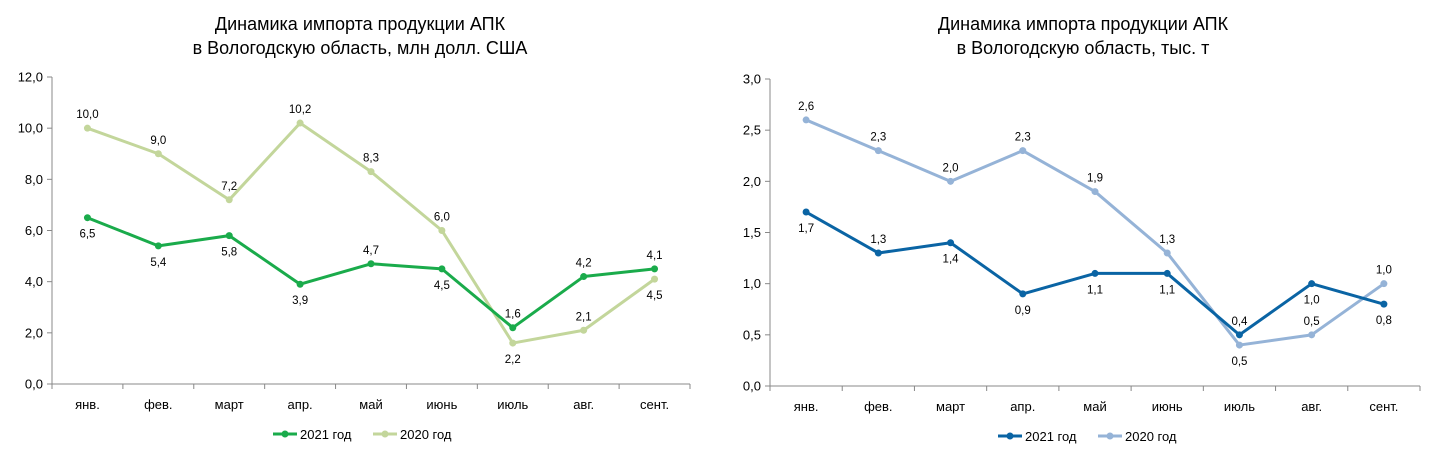 The image size is (1445, 462). Describe the element at coordinates (300, 301) in the screenshot. I see `data-label: 3,9` at that location.